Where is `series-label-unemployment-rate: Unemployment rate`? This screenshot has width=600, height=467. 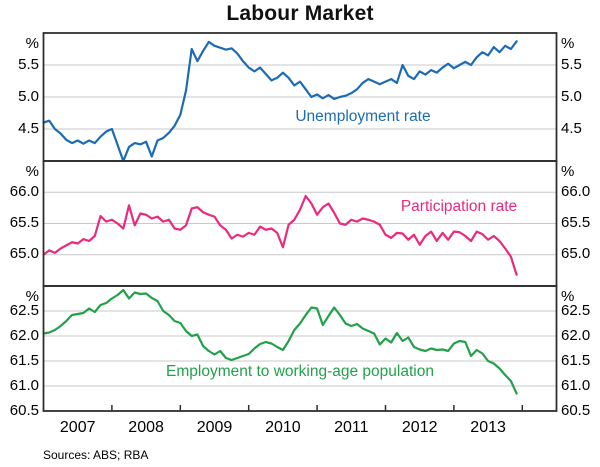
series-label-unemployment-rate: Unemployment rate is located at coordinates (363, 116).